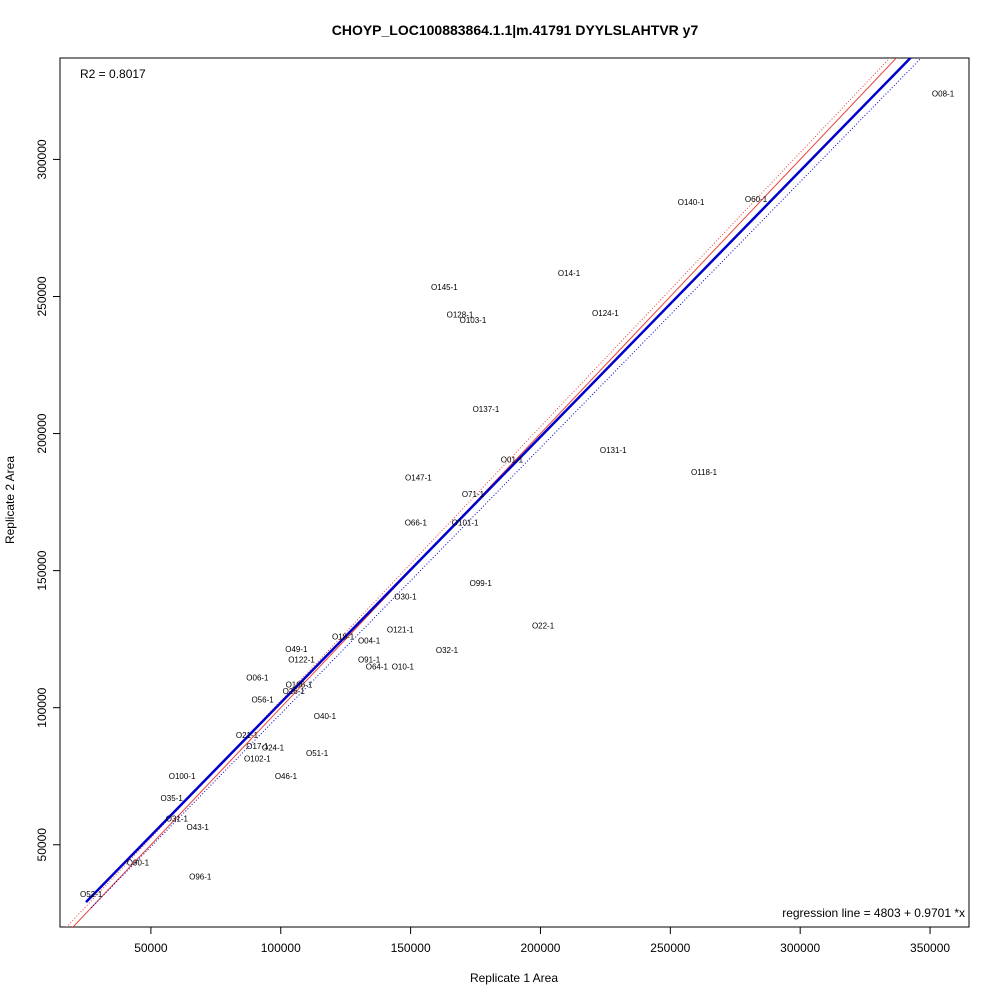 The height and width of the screenshot is (1000, 1000). I want to click on data-point: O103-1, so click(473, 320).